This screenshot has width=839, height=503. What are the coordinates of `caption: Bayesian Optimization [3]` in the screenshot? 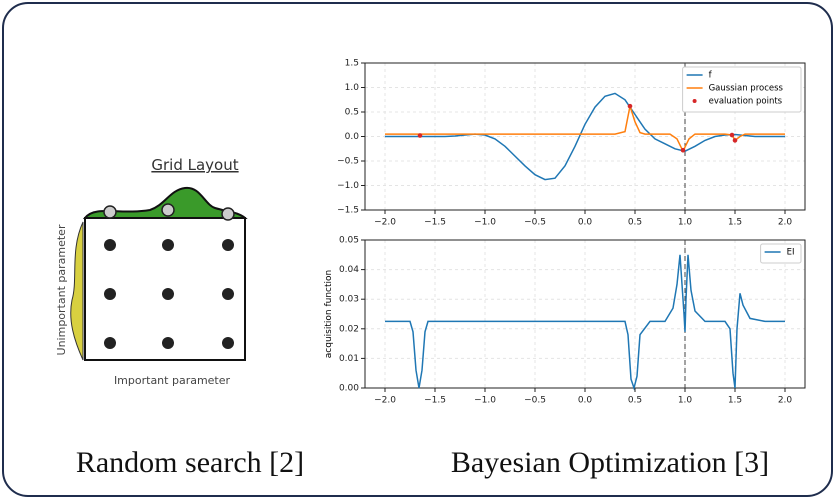 It's located at (610, 462).